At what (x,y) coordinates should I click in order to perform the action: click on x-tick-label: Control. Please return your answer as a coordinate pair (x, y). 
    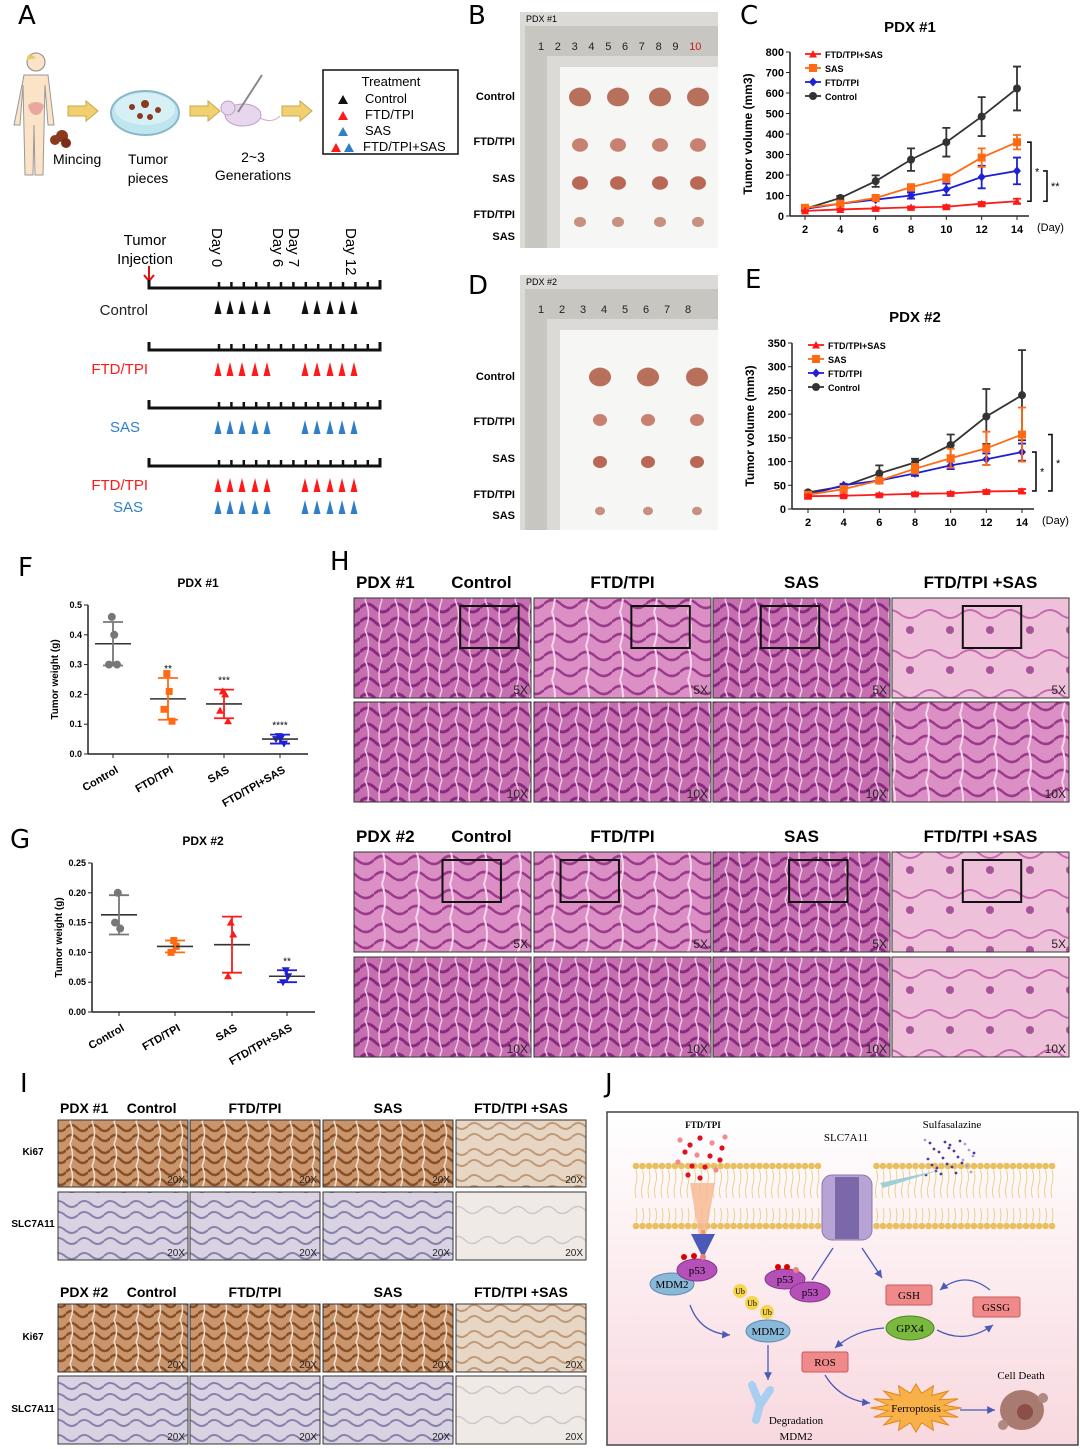
    Looking at the image, I should click on (107, 1037).